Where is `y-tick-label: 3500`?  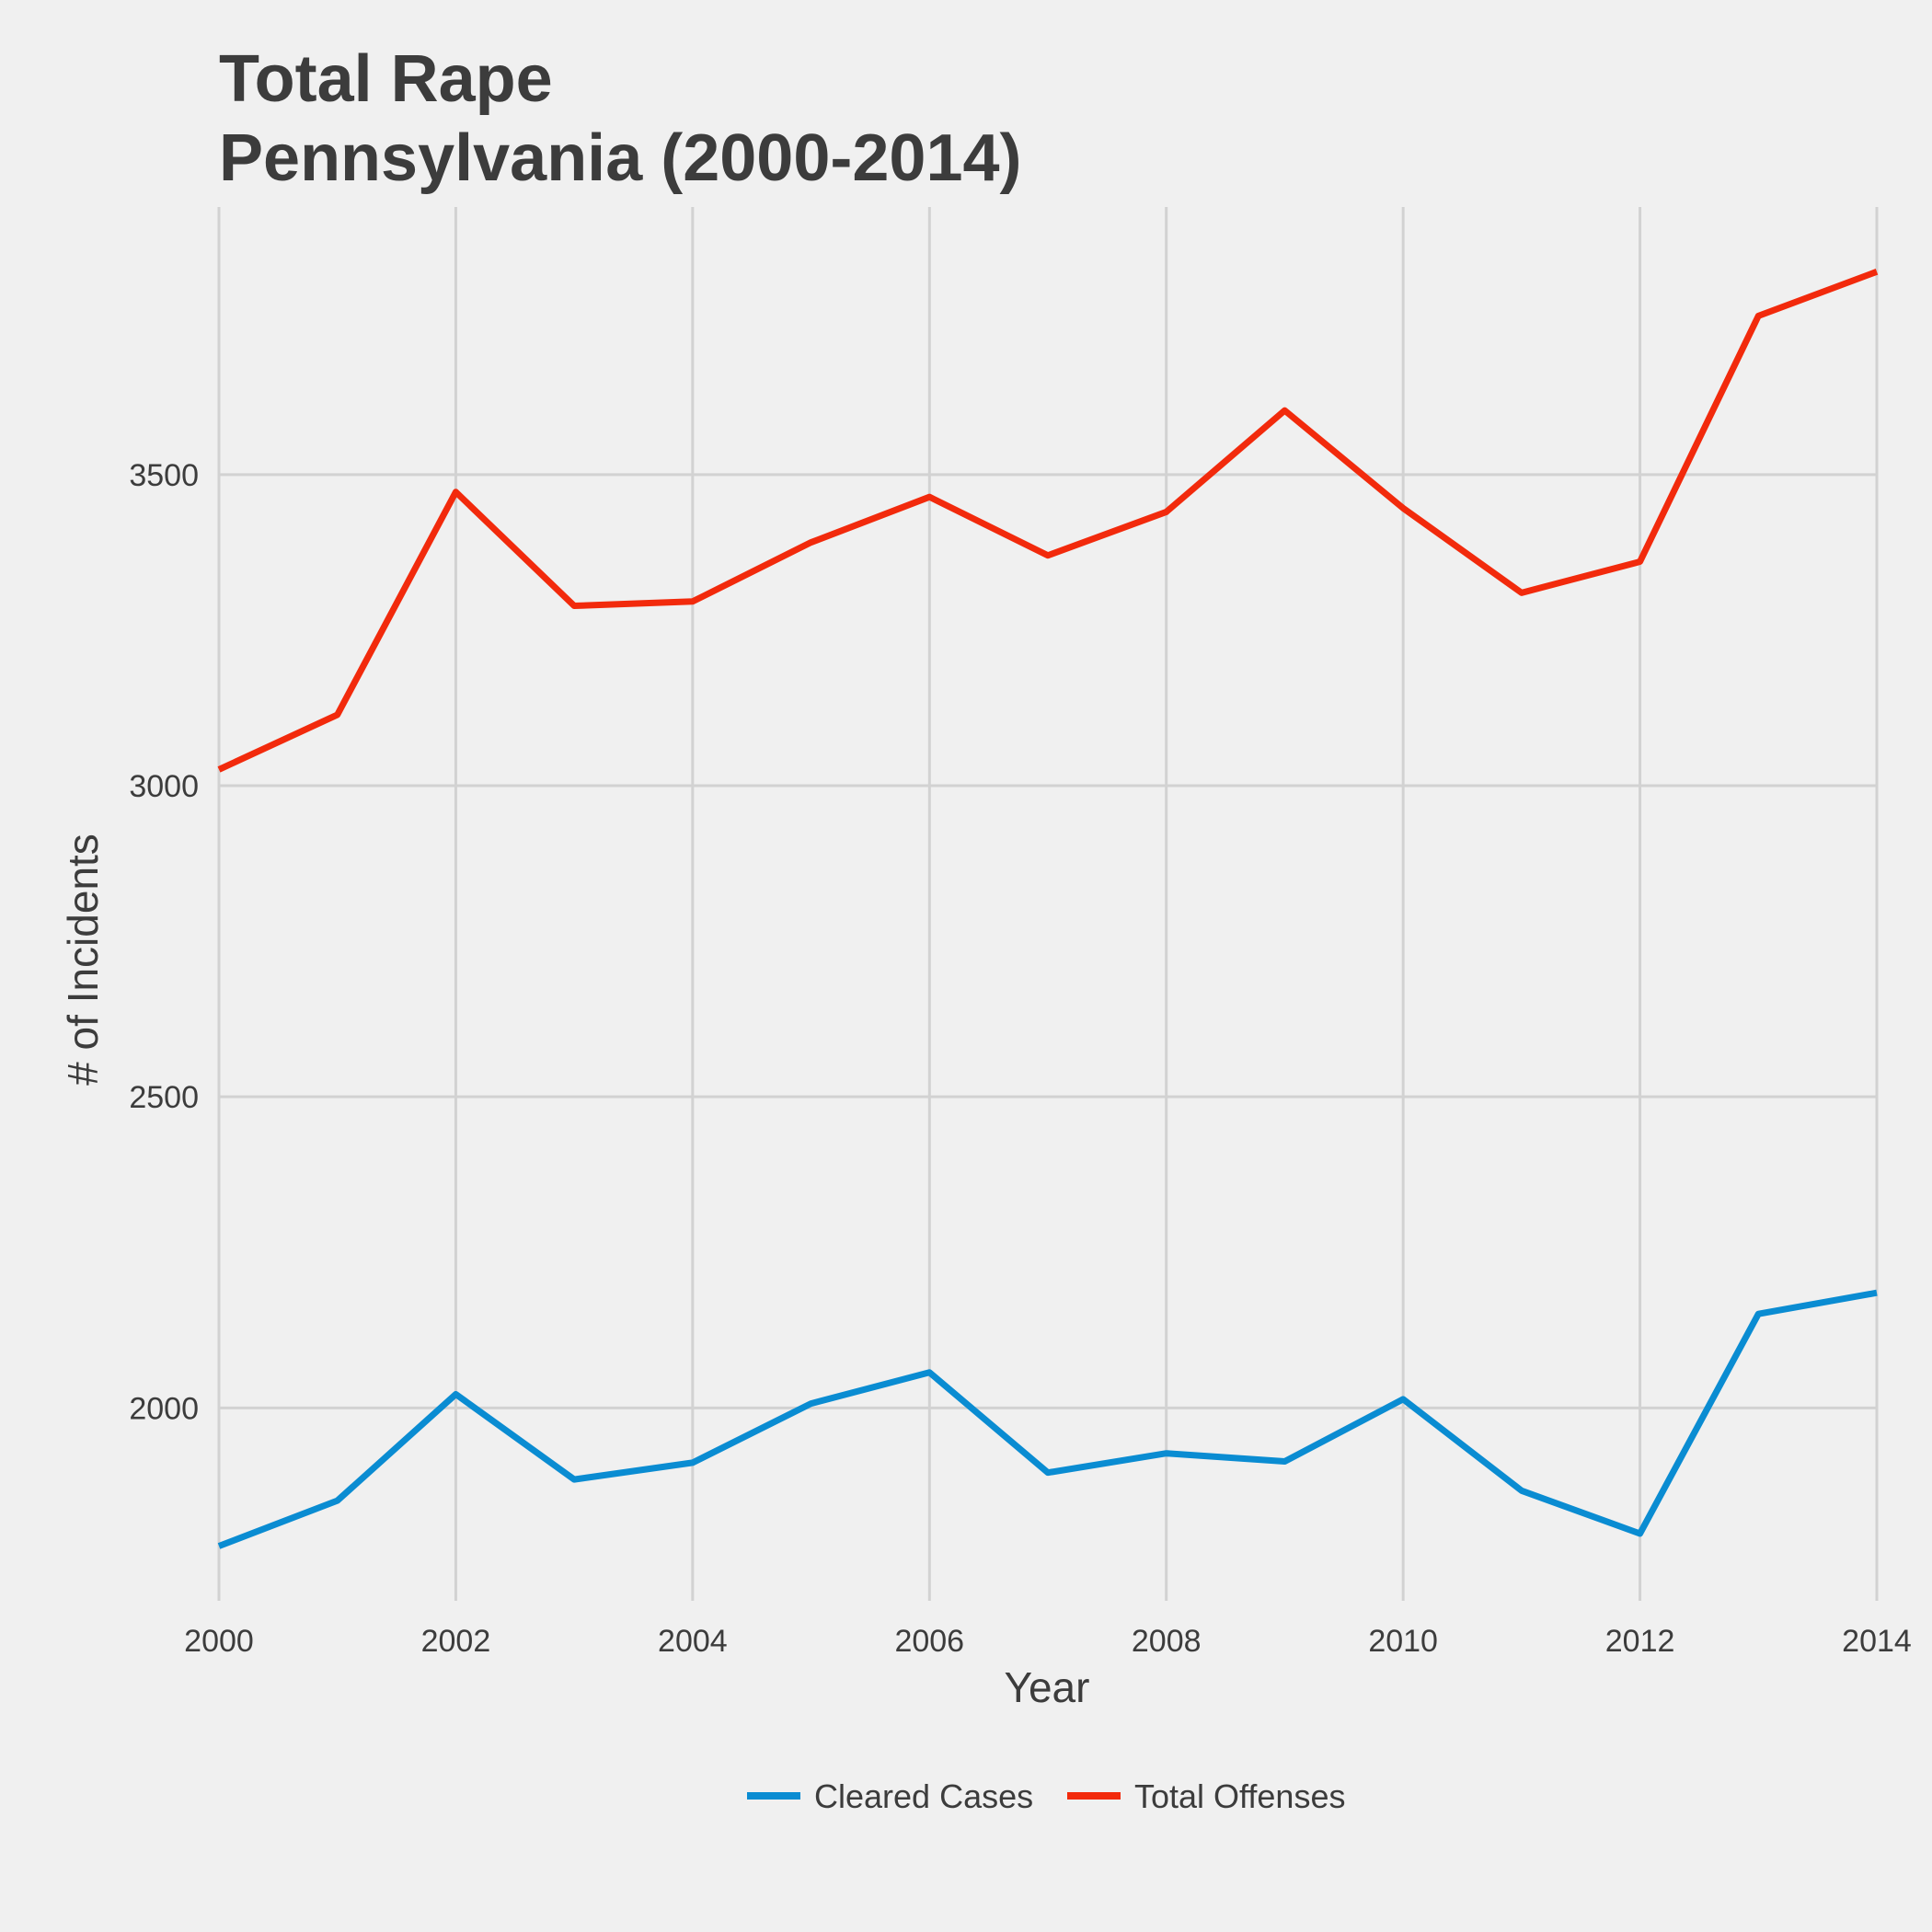
y-tick-label: 3500 is located at coordinates (164, 475).